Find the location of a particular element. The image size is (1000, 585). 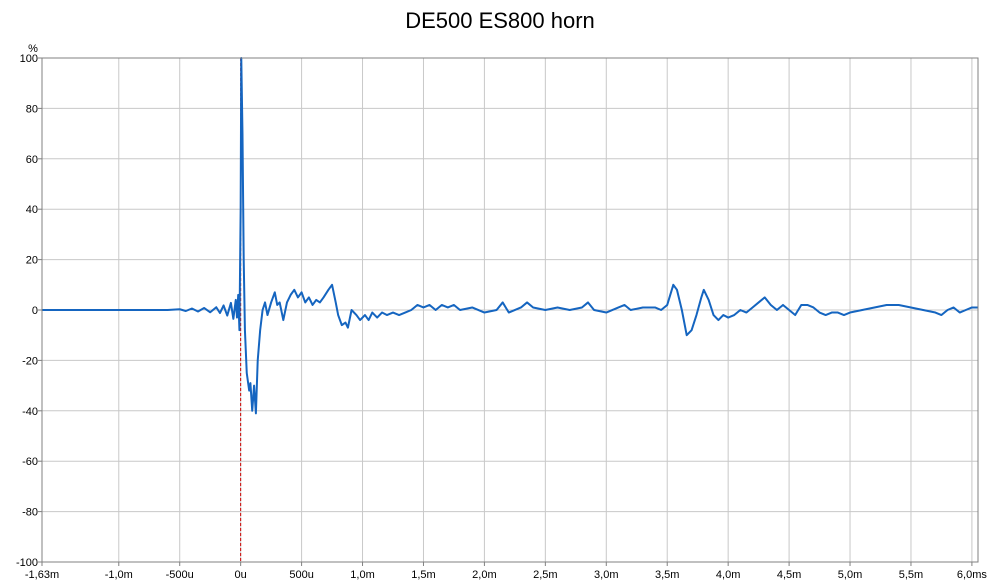

x-tick-label: 2,0m is located at coordinates (484, 575).